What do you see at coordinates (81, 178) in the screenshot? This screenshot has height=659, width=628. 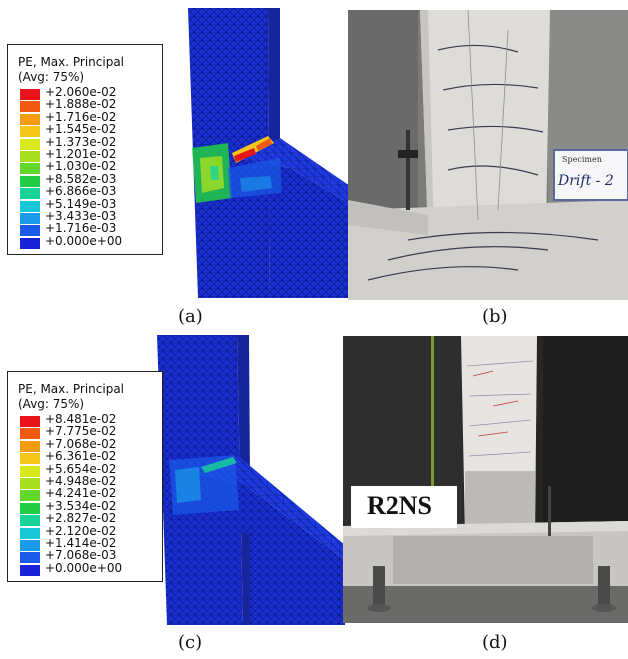 I see `legend-value: +8.582e-03` at bounding box center [81, 178].